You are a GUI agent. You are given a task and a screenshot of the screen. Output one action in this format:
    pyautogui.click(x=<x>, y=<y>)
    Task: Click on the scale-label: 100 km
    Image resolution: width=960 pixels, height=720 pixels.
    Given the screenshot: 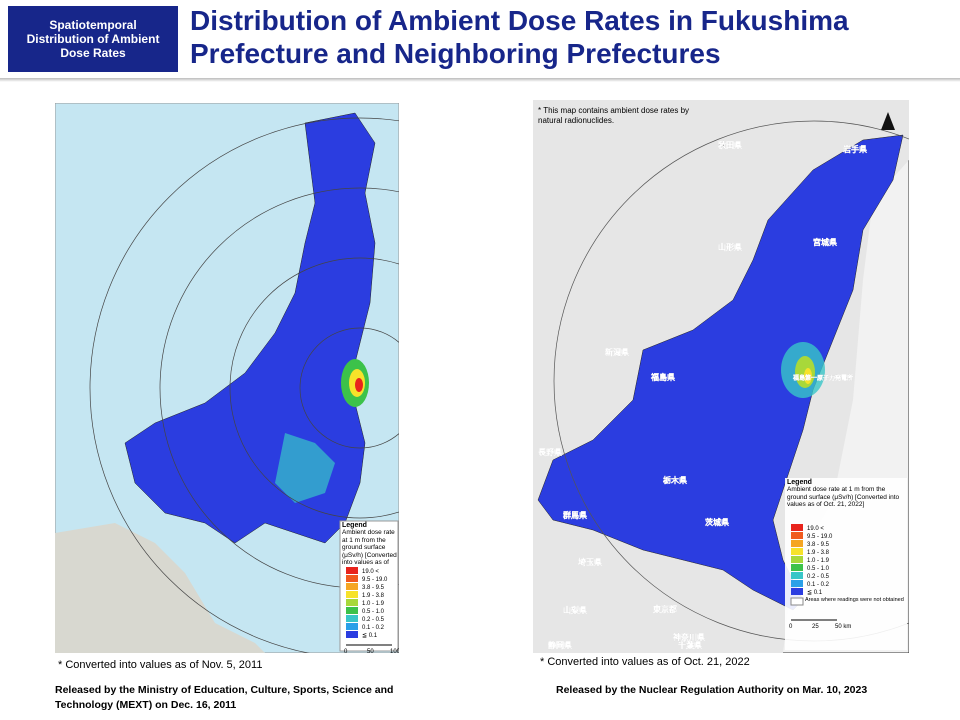 What is the action you would take?
    pyautogui.click(x=394, y=651)
    